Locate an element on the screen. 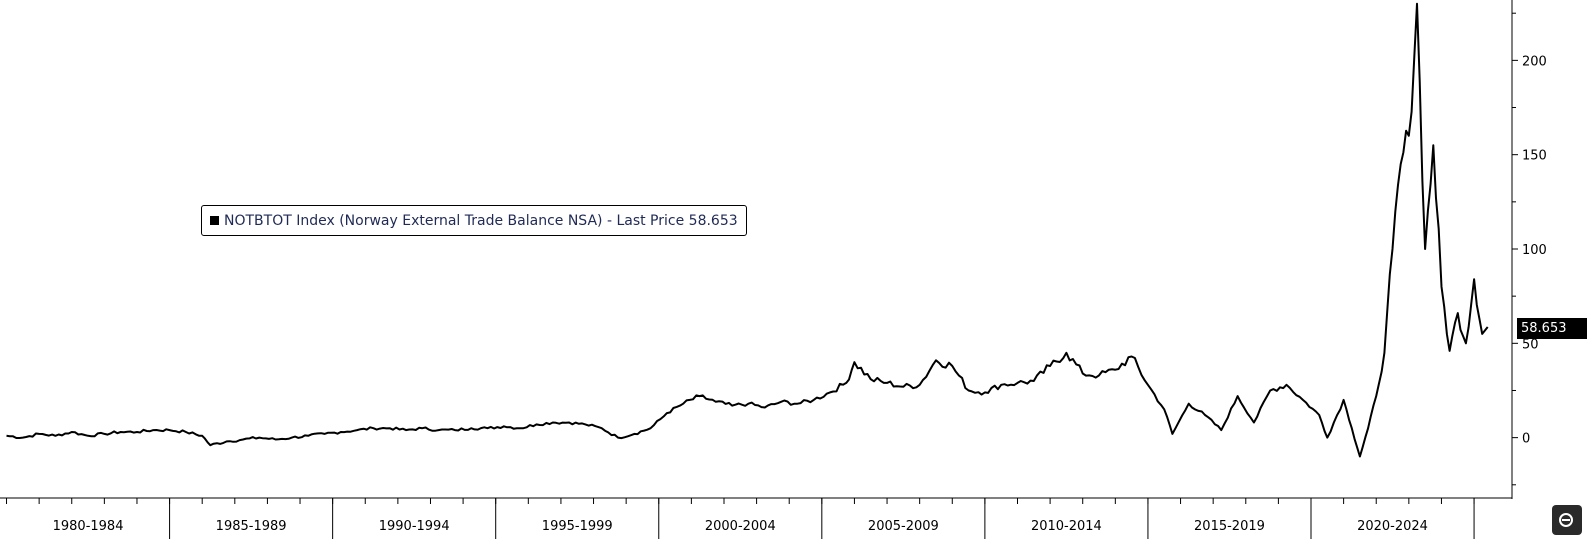  x-tick-label: 2010-2014 is located at coordinates (1066, 526).